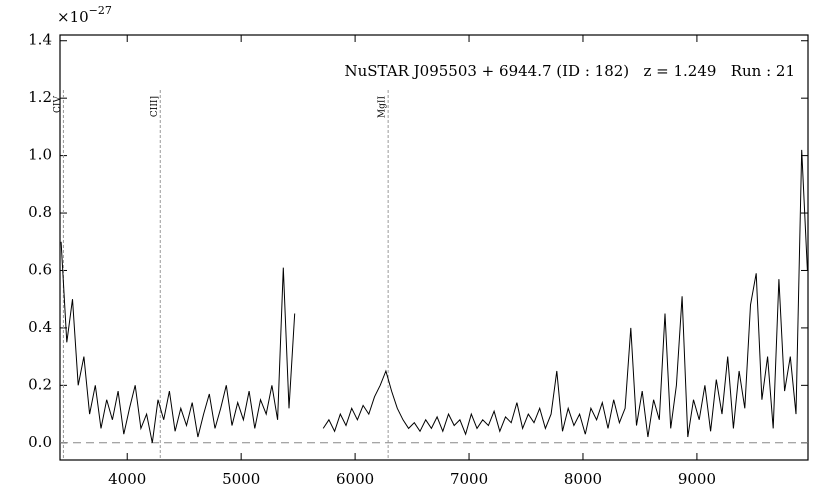  Describe the element at coordinates (40, 97) in the screenshot. I see `y-tick-label: 1.2` at that location.